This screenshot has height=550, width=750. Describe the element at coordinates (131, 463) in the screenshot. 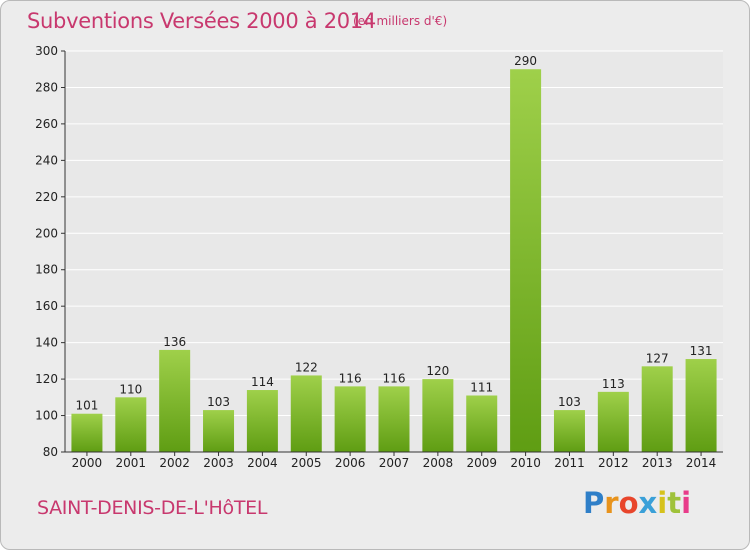

I see `x-tick-label: 2001` at that location.